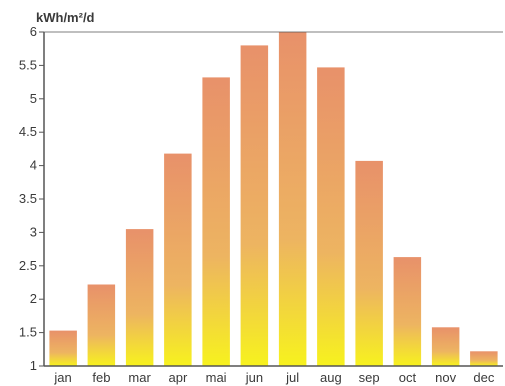  I want to click on y-axis-ticks: 1 1.5 2 2.5 3 3.5 4 4.5 5 5.5 6, so click(31, 198).